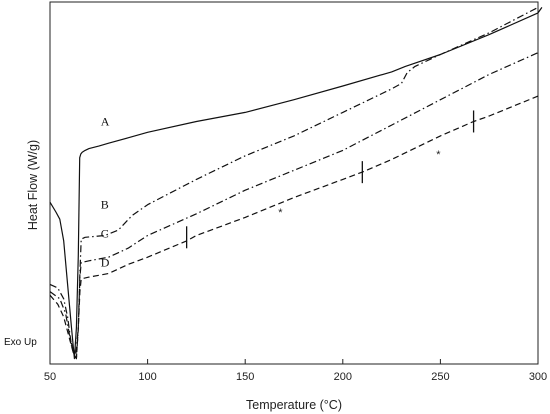 The image size is (550, 414). Describe the element at coordinates (105, 121) in the screenshot. I see `curve-label-a: A` at that location.